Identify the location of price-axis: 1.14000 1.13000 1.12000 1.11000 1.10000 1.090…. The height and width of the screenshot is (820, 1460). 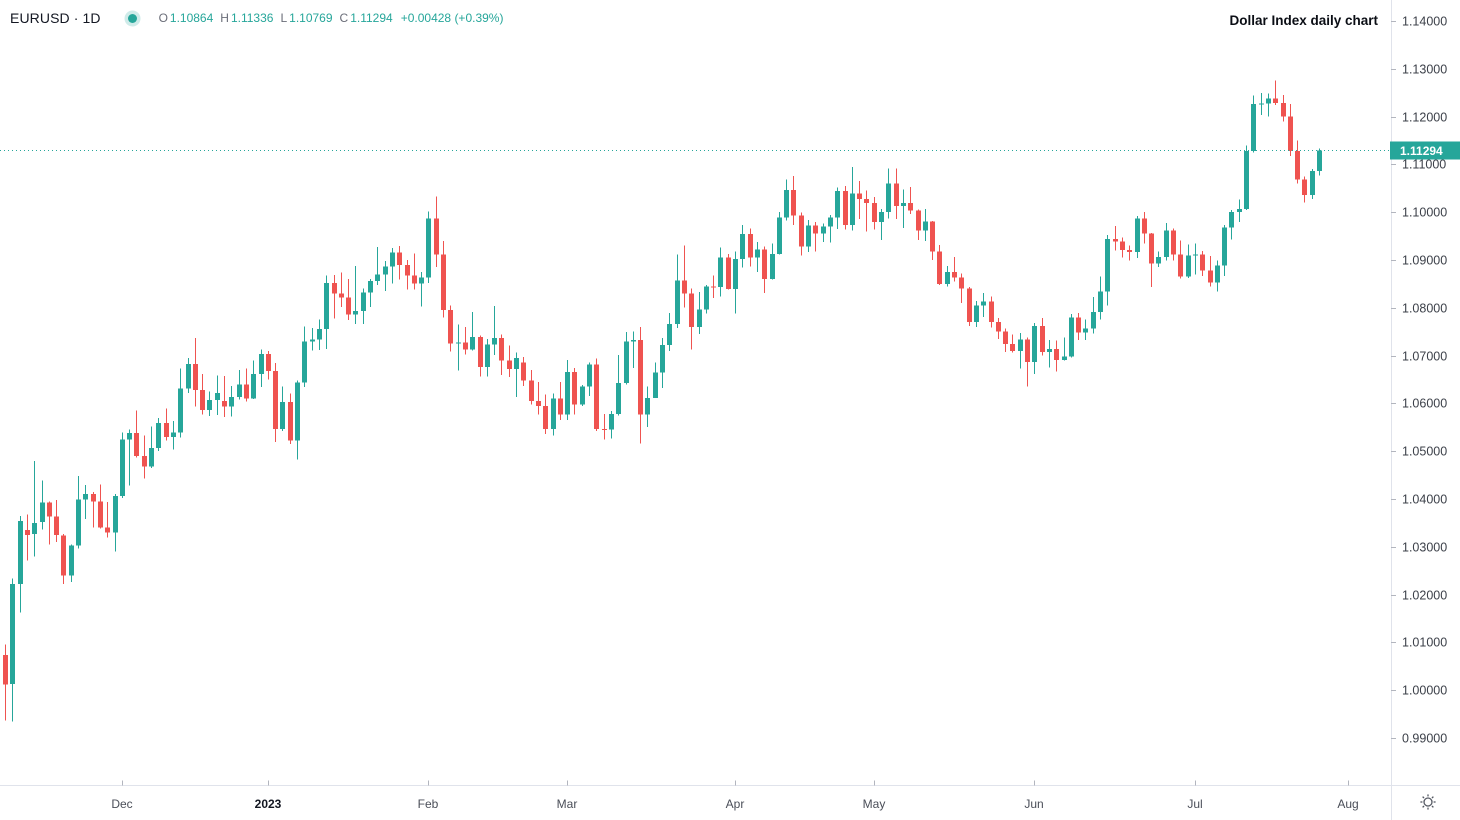
(1419, 380).